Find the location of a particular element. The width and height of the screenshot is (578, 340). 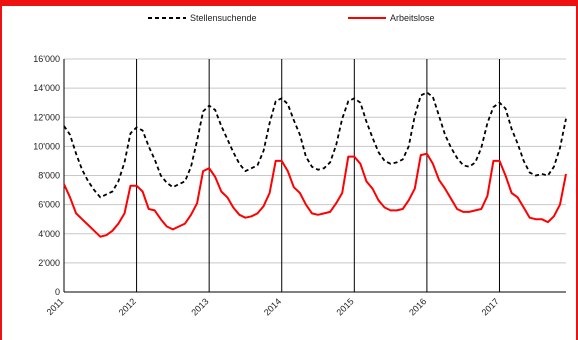

legend-label-arbeitslose: Arbeitslose is located at coordinates (412, 18).